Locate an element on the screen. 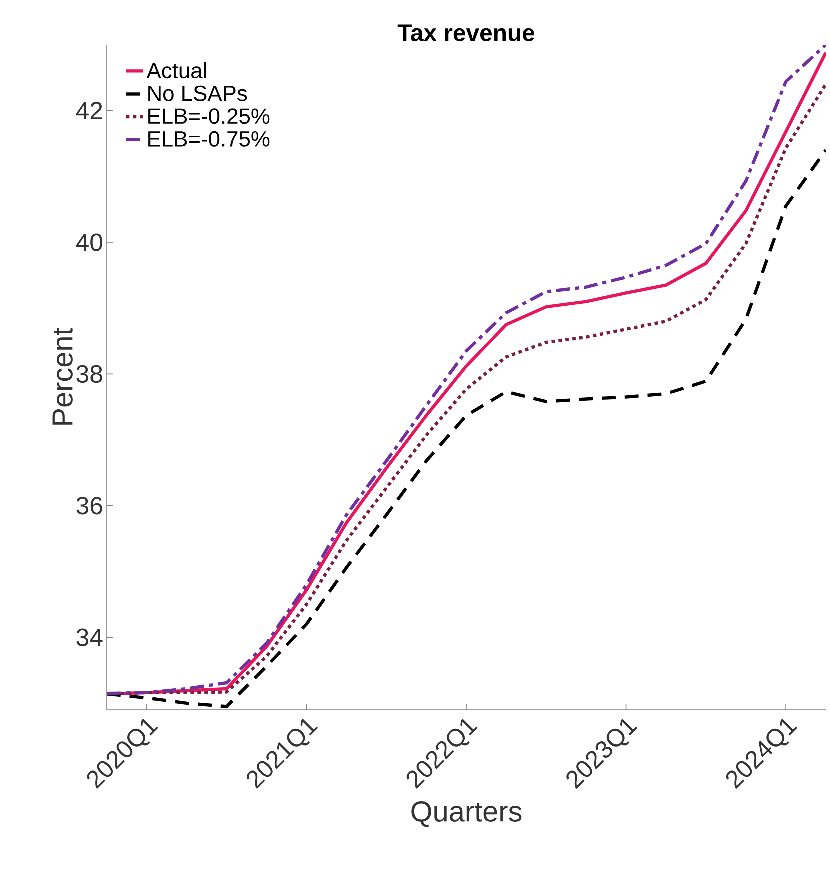 This screenshot has width=830, height=882. y-axis-title: Percent is located at coordinates (62, 376).